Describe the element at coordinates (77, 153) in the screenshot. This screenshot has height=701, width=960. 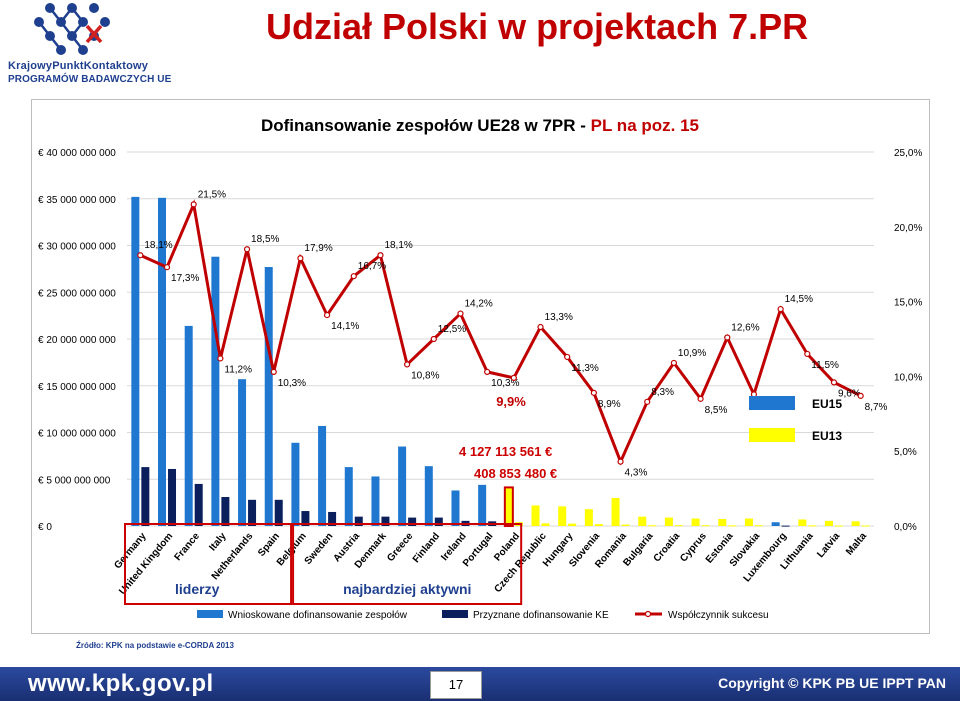
I see `y-left-tick-label: € 40 000 000 000` at that location.